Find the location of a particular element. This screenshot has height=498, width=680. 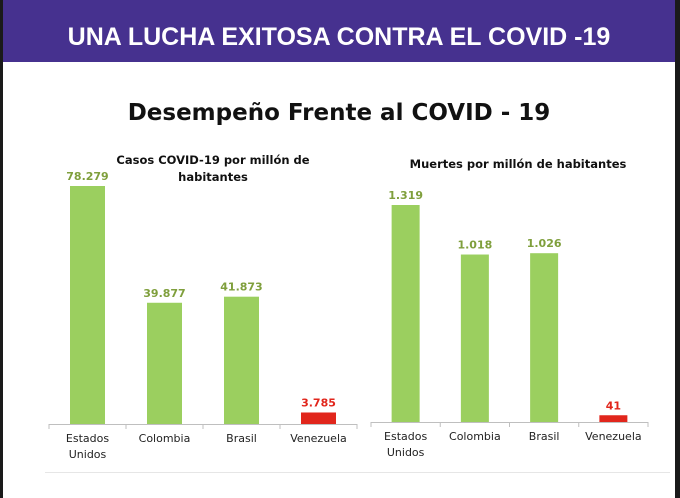

data-label: 3.785 is located at coordinates (318, 402).